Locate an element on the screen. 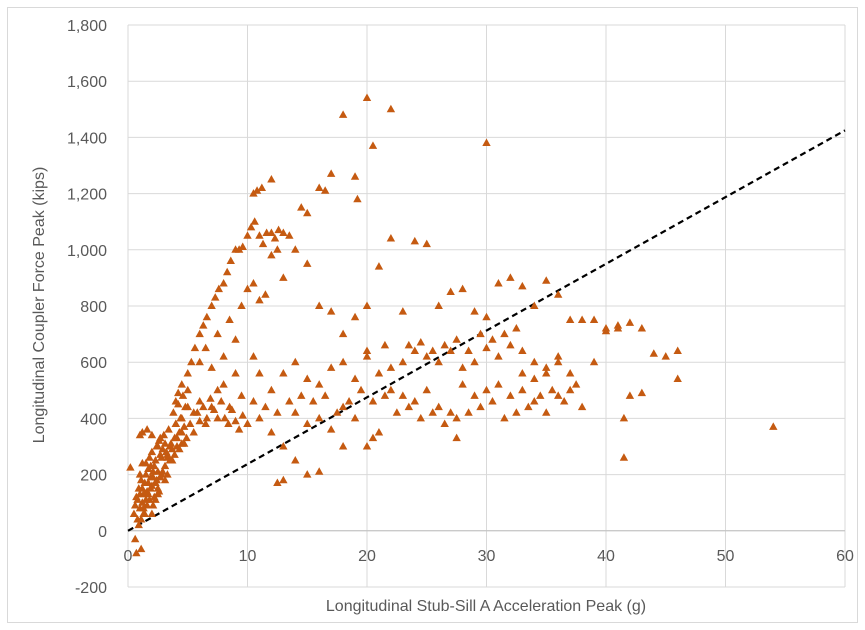 The image size is (865, 630). y-tick-label: 600 is located at coordinates (93, 363).